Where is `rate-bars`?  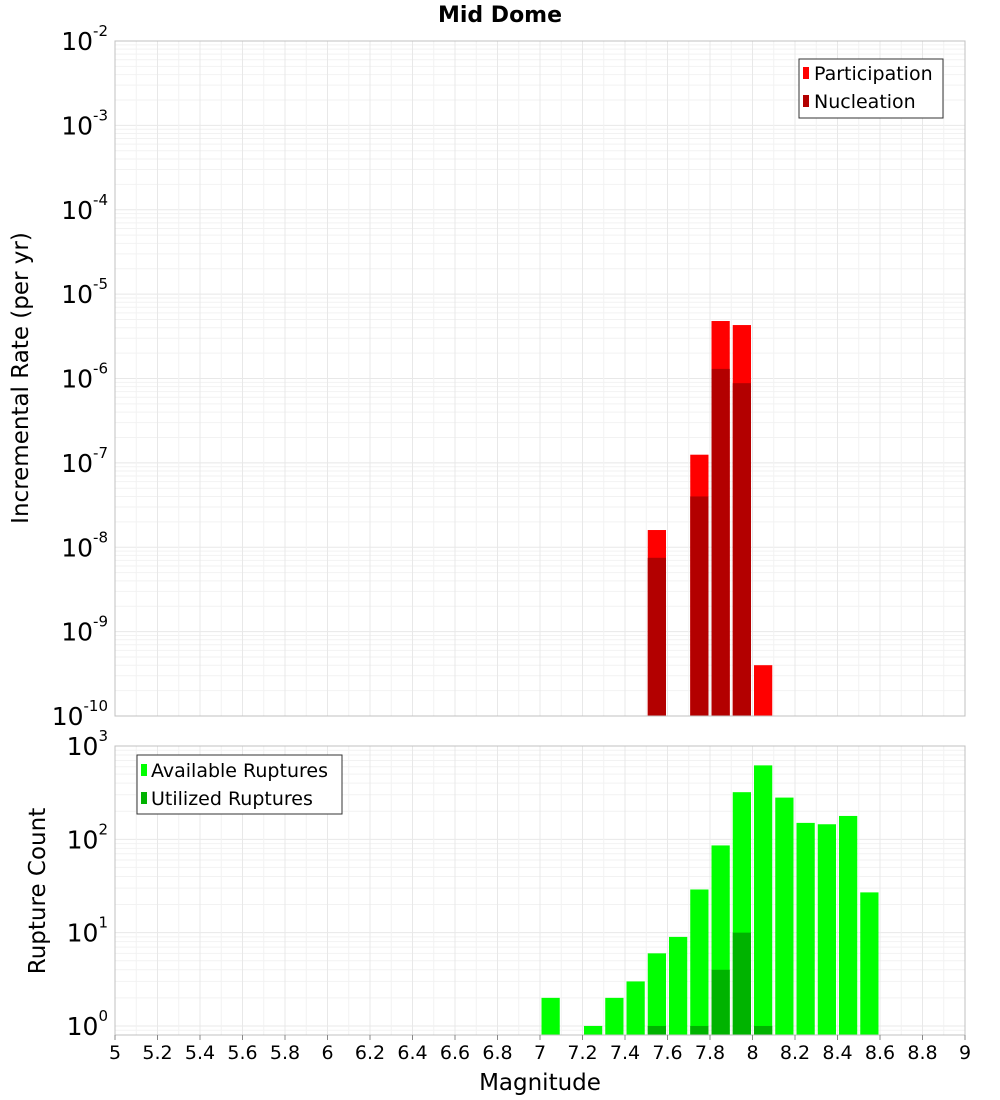
rate-bars is located at coordinates (710, 518).